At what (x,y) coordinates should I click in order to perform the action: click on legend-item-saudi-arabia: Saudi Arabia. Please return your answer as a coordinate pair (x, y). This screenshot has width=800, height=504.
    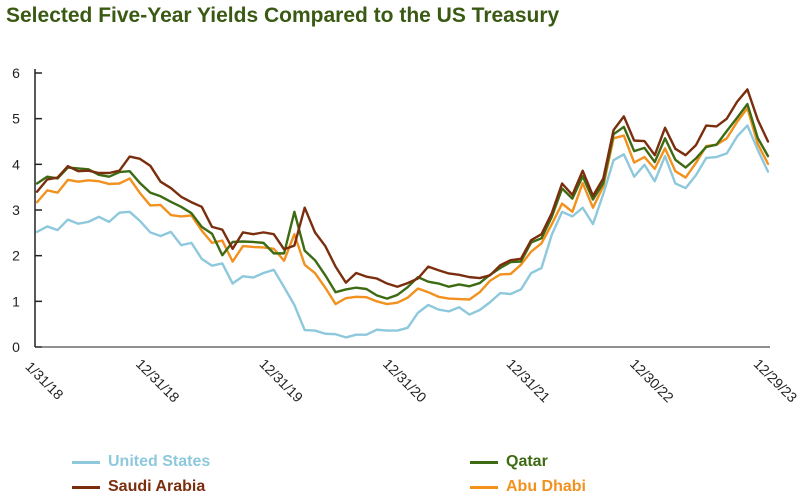
    Looking at the image, I should click on (138, 487).